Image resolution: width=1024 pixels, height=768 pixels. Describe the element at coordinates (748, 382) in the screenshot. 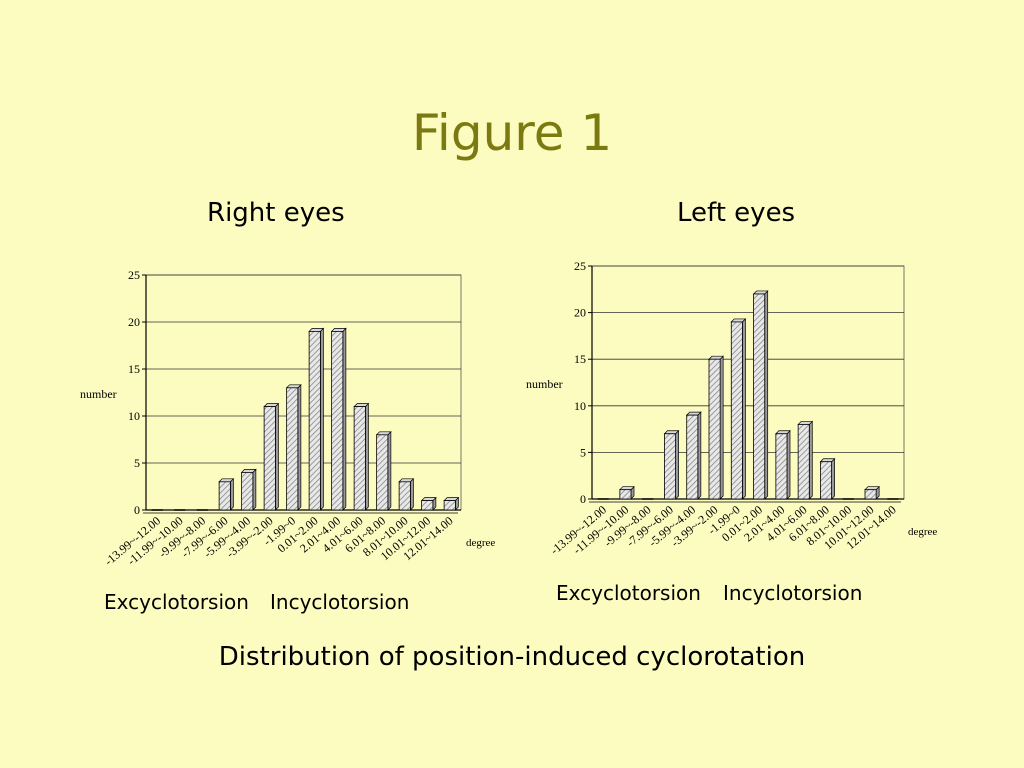

I see `plot-frame` at that location.